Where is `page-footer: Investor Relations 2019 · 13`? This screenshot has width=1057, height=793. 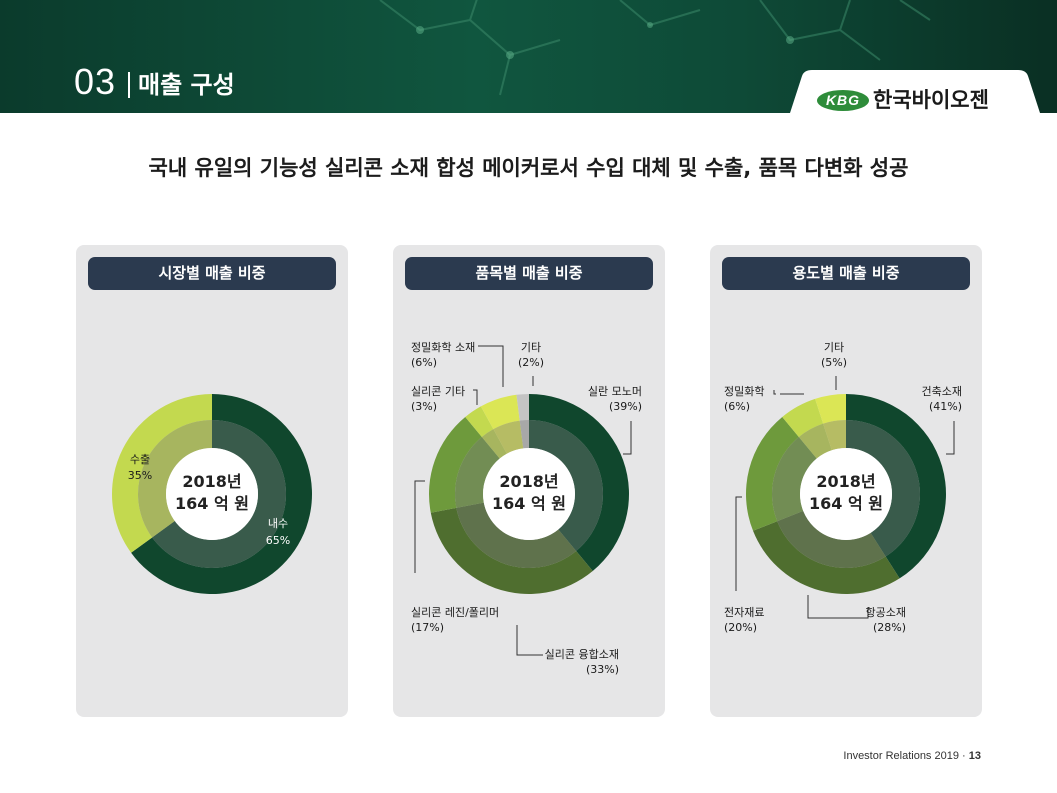 page-footer: Investor Relations 2019 · 13 is located at coordinates (912, 756).